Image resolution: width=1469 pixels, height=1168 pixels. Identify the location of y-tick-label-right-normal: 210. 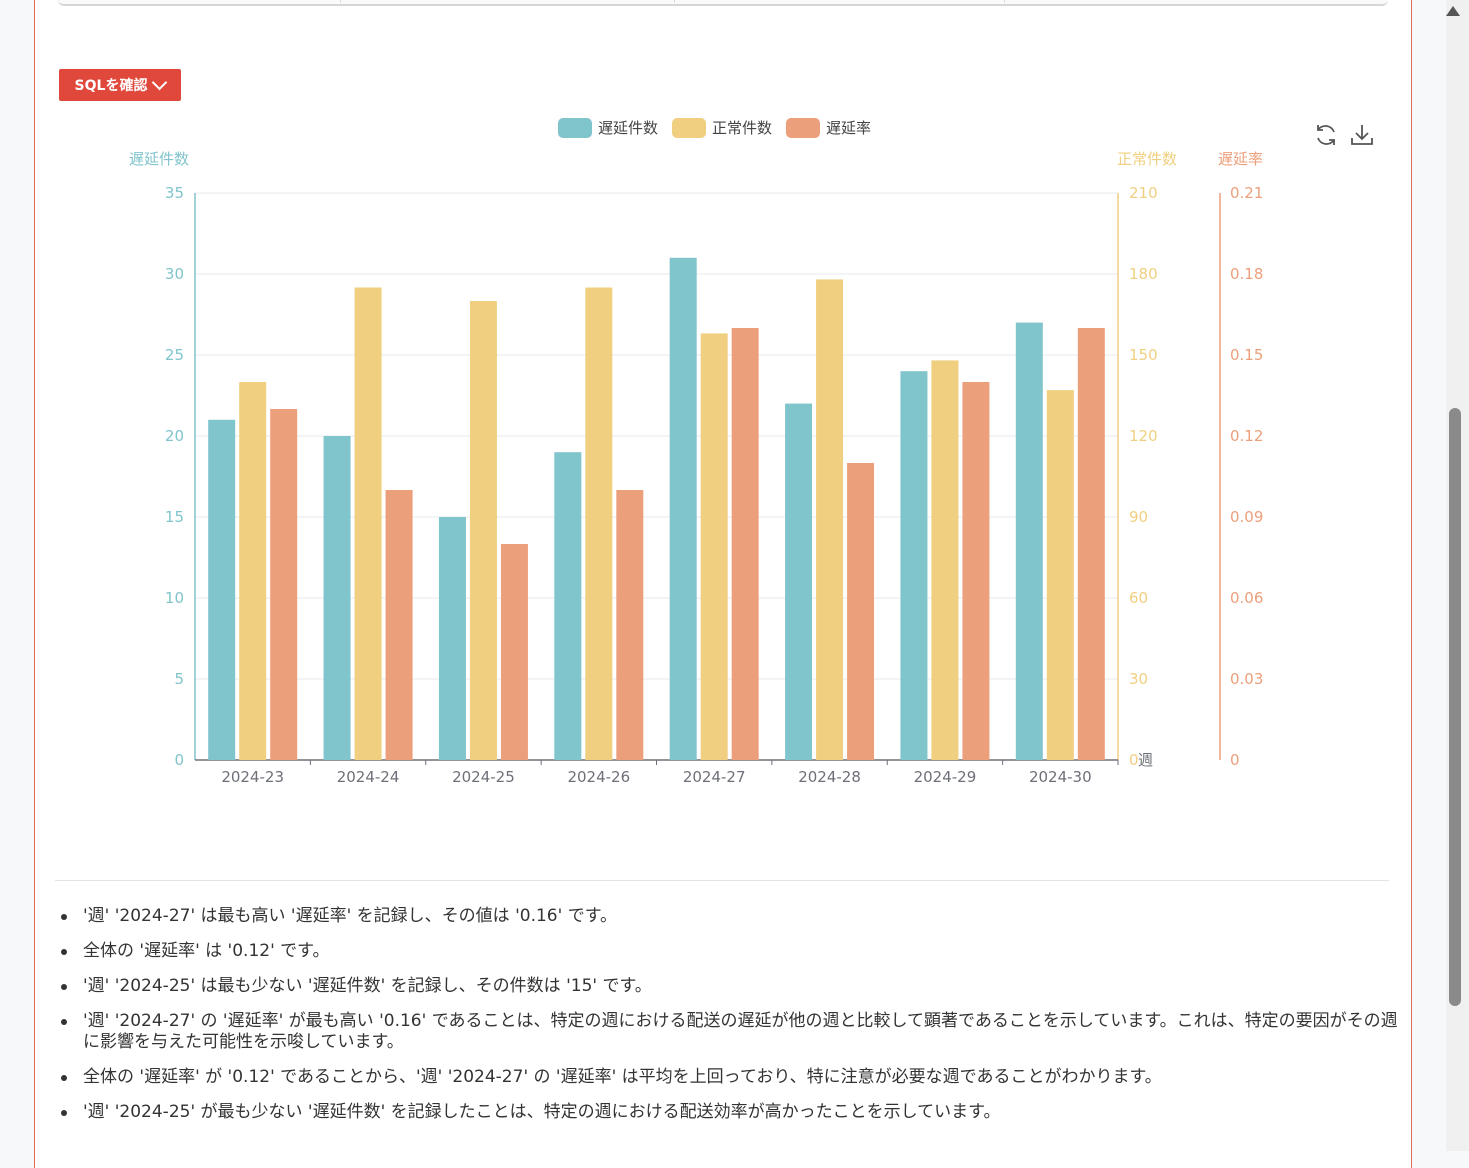
(1143, 193).